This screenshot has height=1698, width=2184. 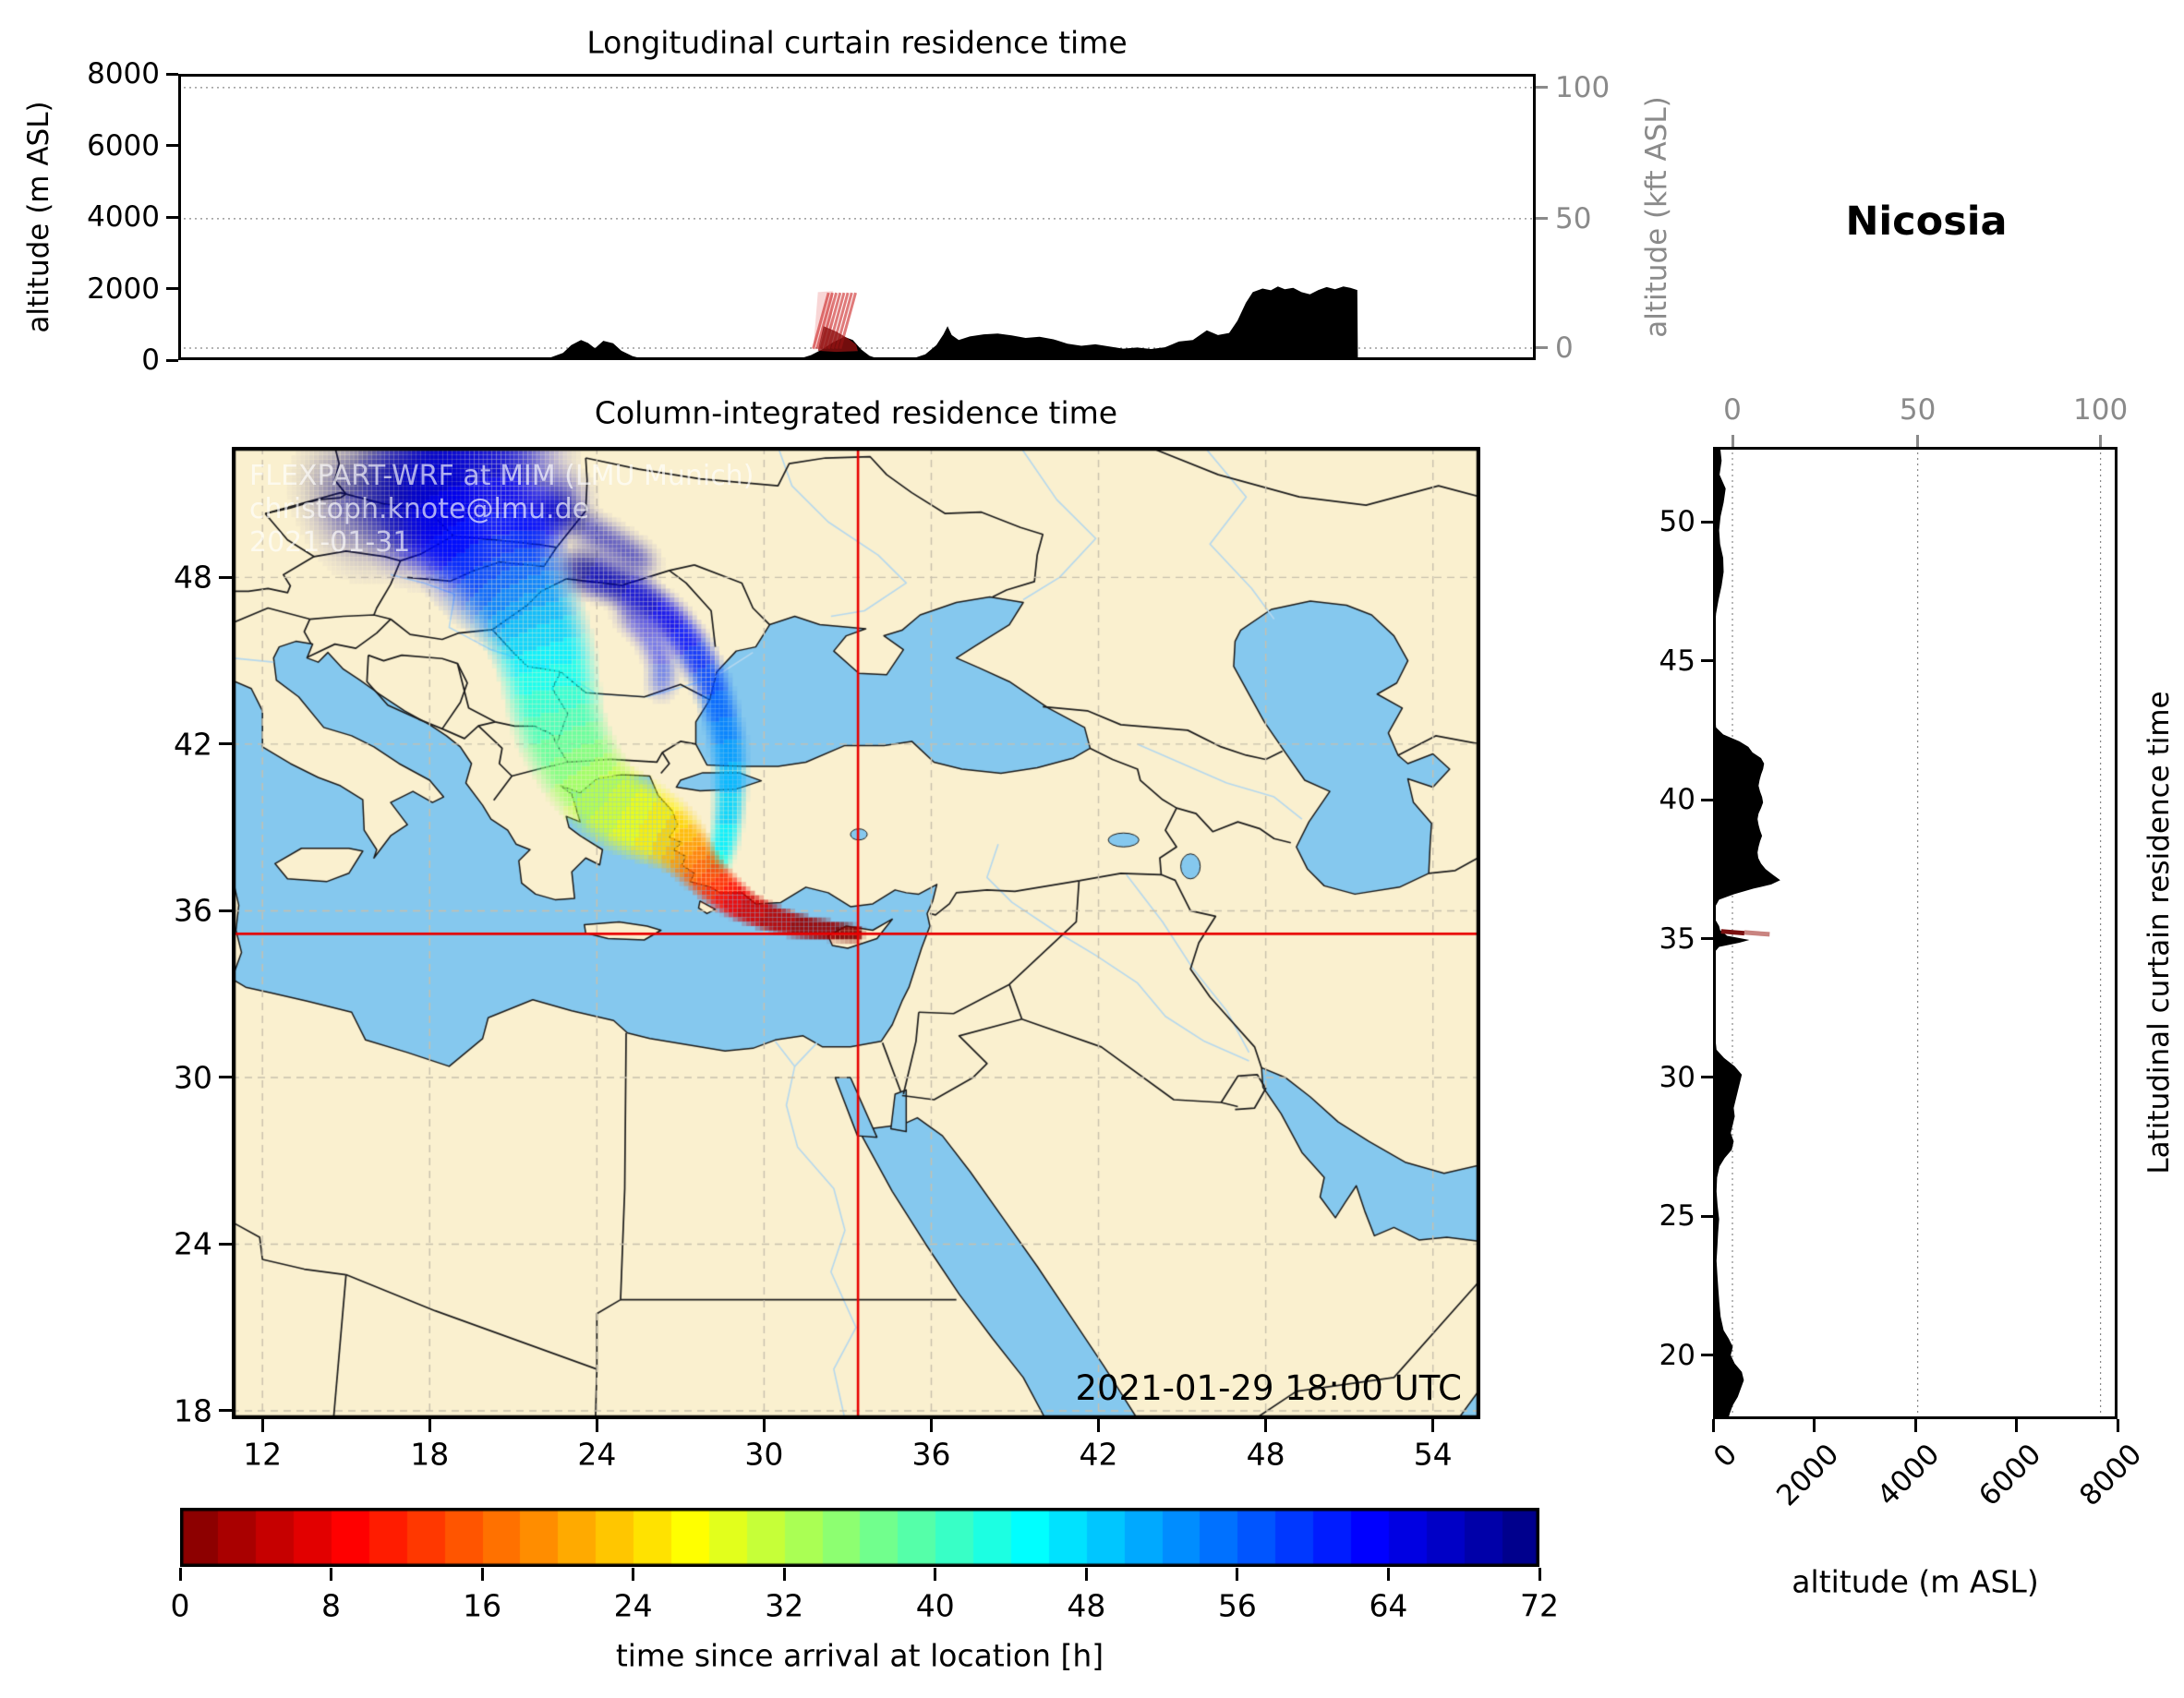 I want to click on latitudinal-terrain-profile, so click(x=1746, y=933).